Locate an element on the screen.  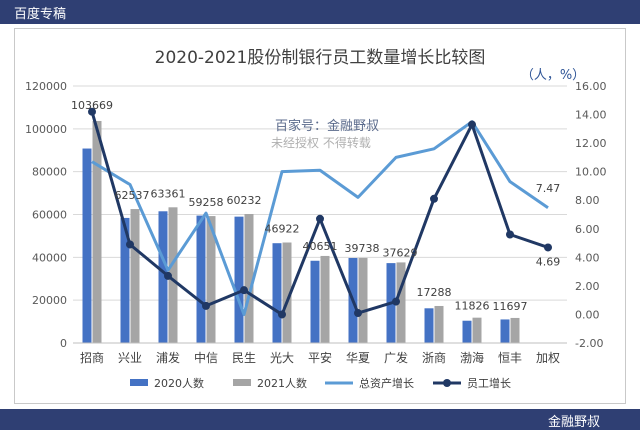
chart-title: 2020-2021股份制银行员工数量增长比较图 is located at coordinates (320, 58).